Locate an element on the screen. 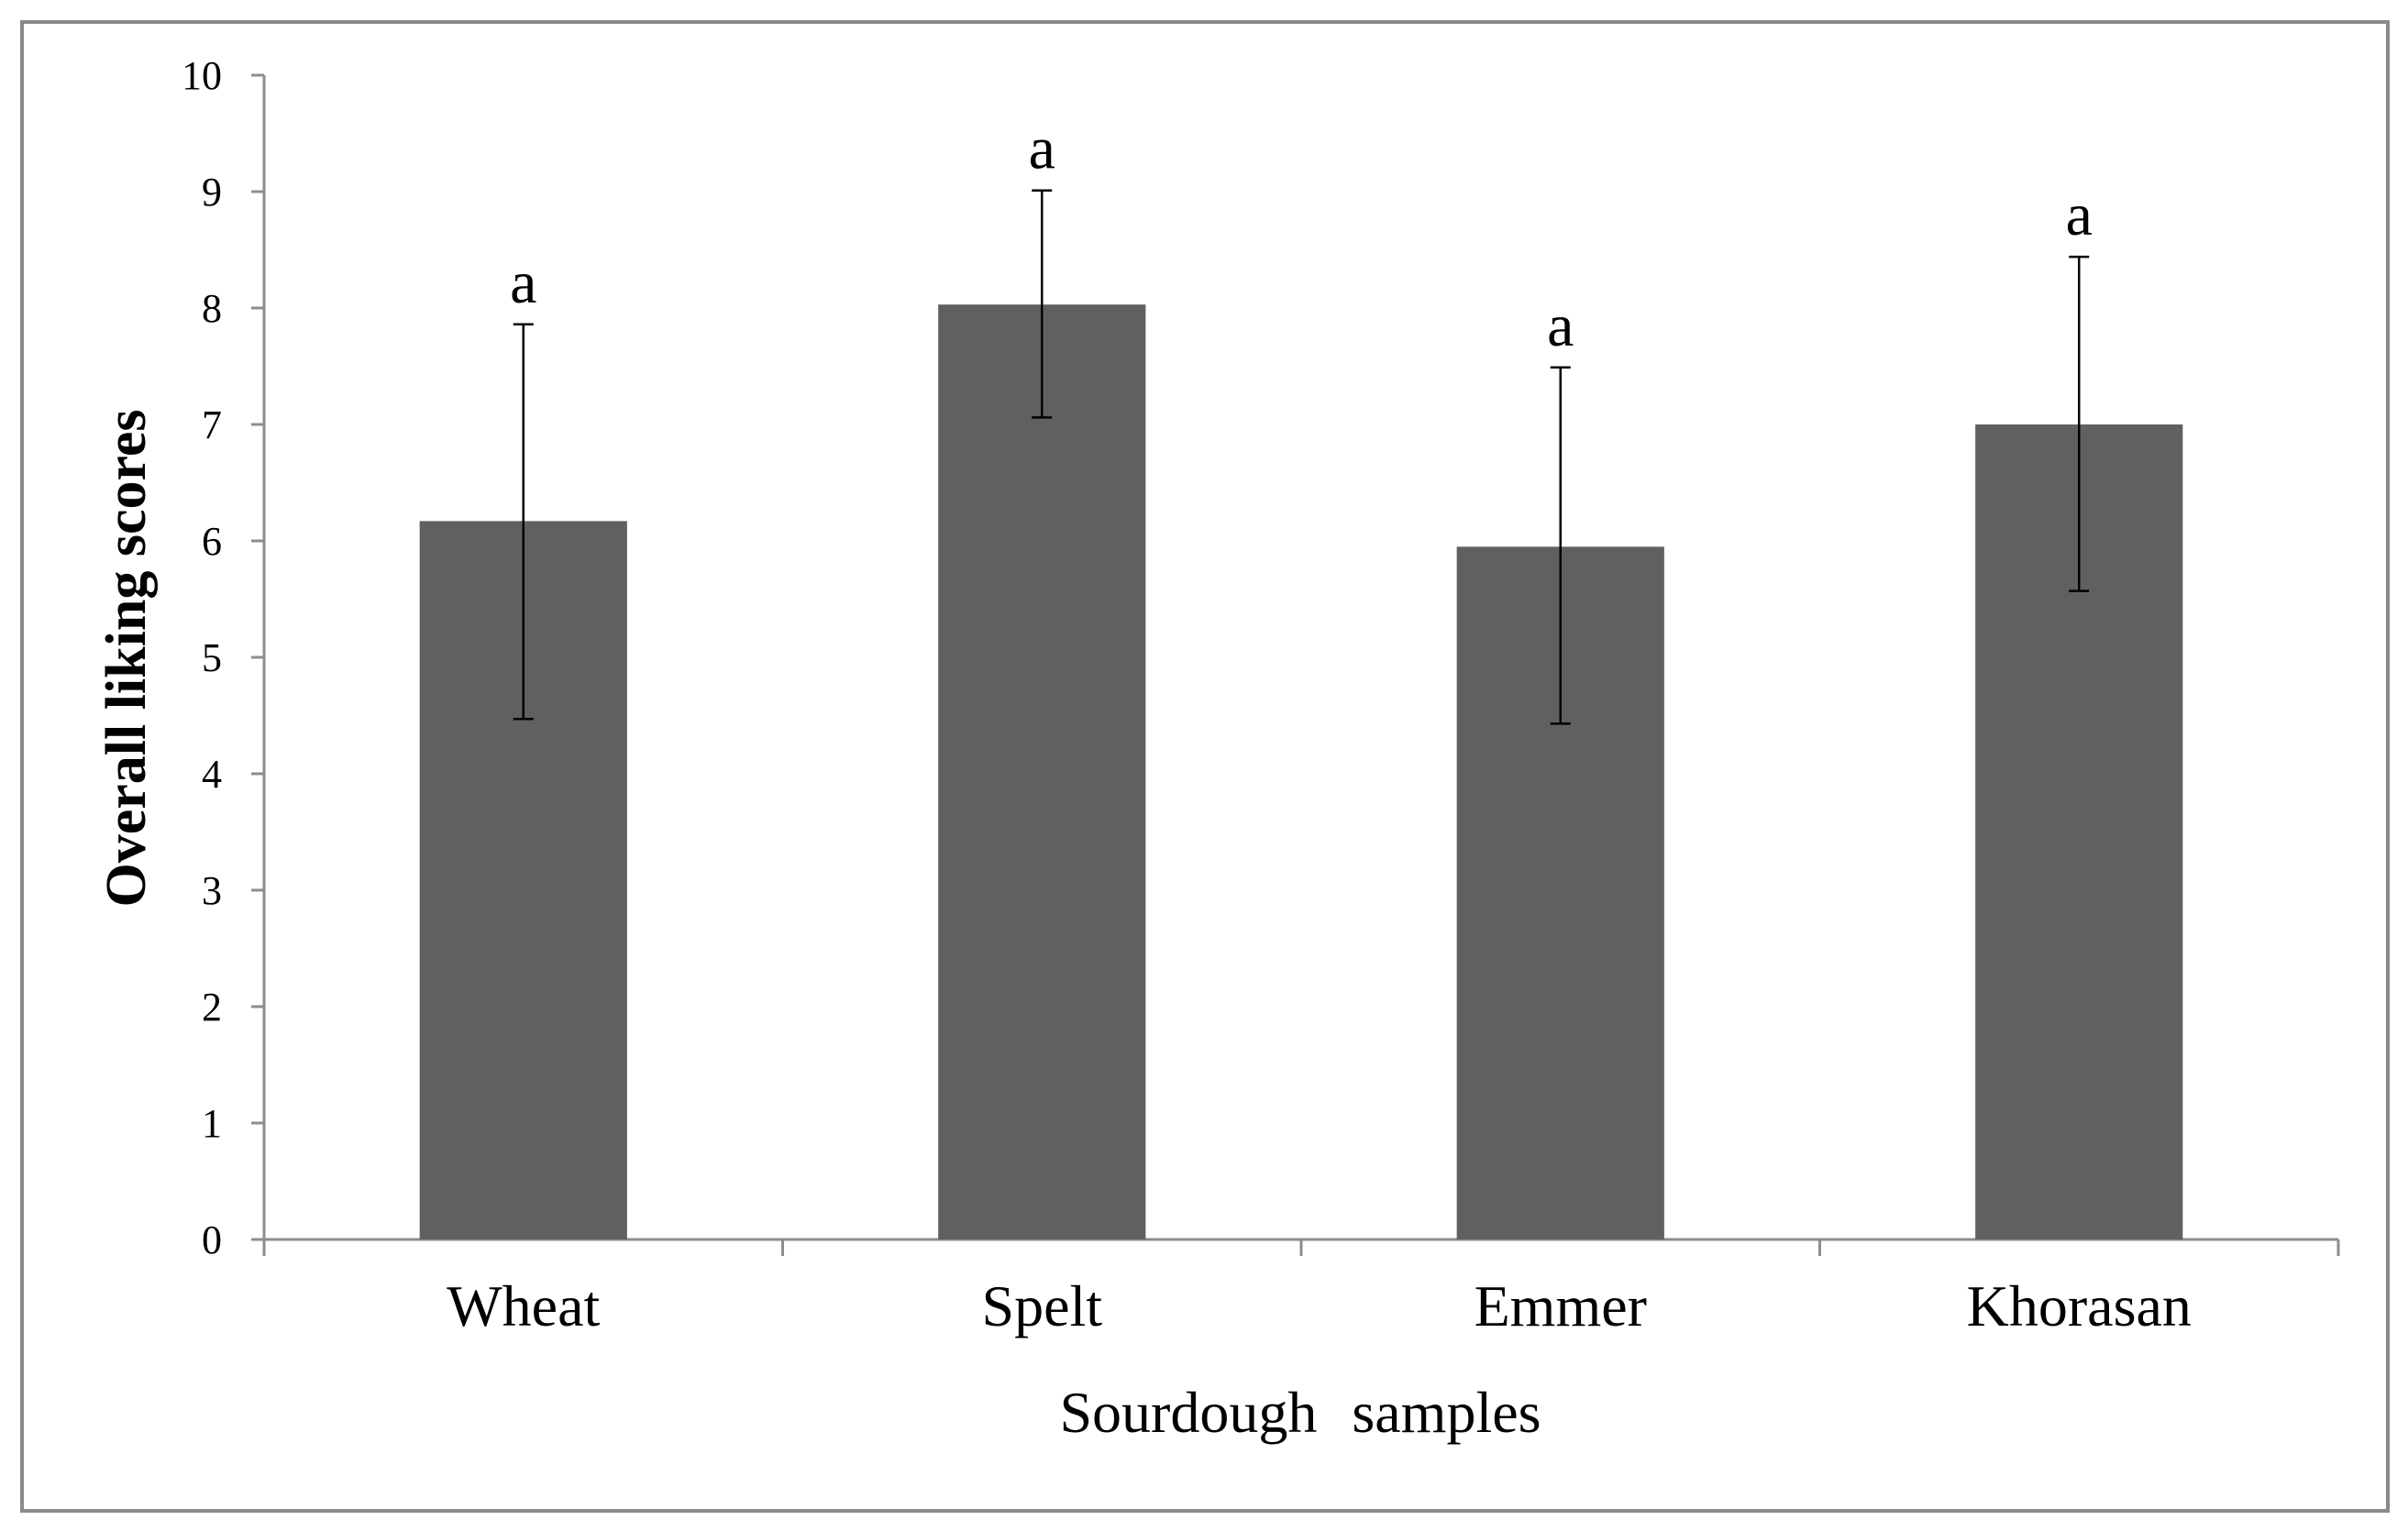 This screenshot has width=2408, height=1531. y-tick-label: 1 is located at coordinates (212, 1124).